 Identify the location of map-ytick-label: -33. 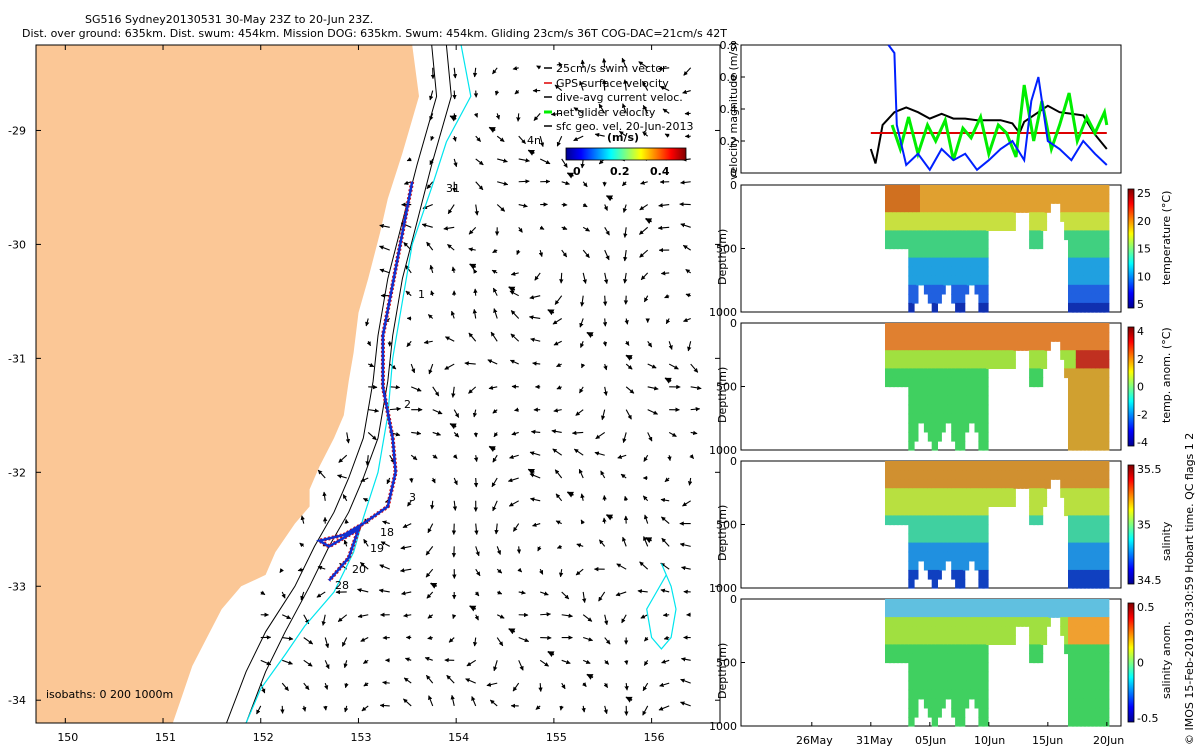
(17, 586).